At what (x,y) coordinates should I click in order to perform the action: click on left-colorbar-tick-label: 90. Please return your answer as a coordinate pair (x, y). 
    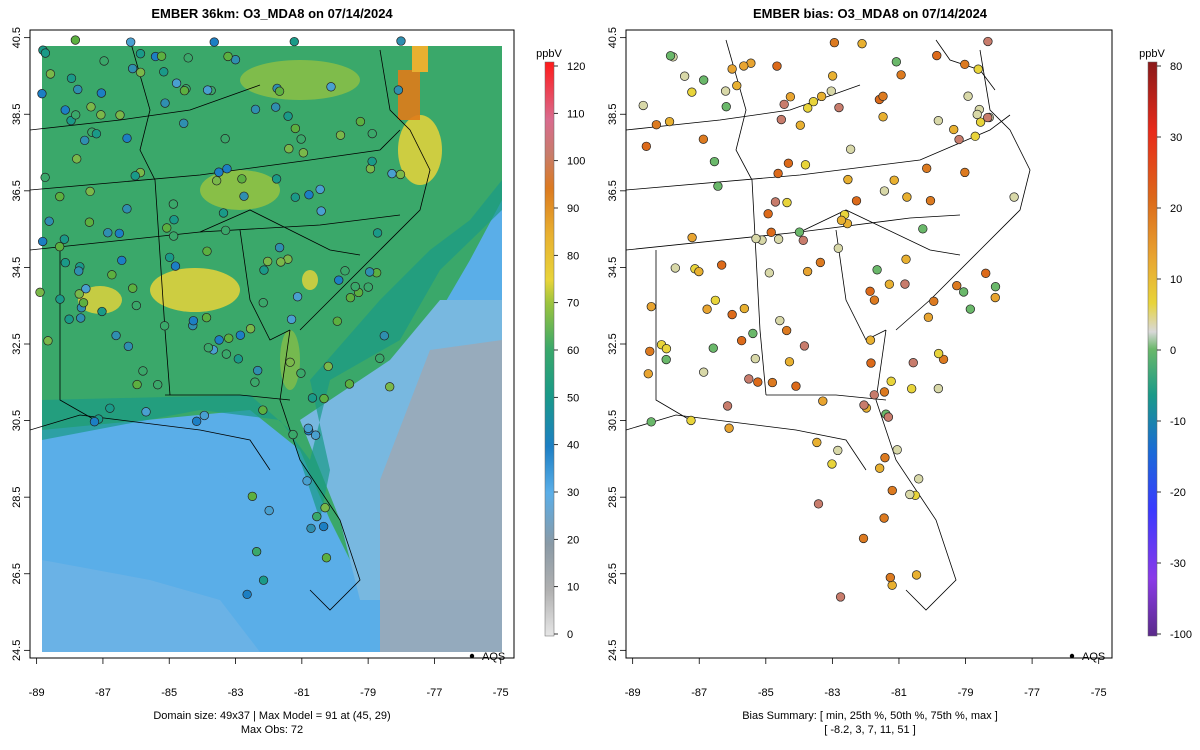
    Looking at the image, I should click on (573, 209).